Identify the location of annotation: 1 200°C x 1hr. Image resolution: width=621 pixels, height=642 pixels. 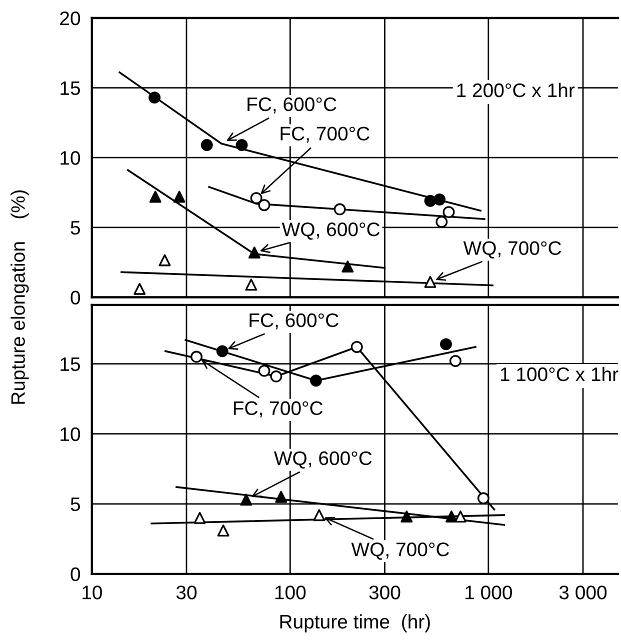
(516, 90).